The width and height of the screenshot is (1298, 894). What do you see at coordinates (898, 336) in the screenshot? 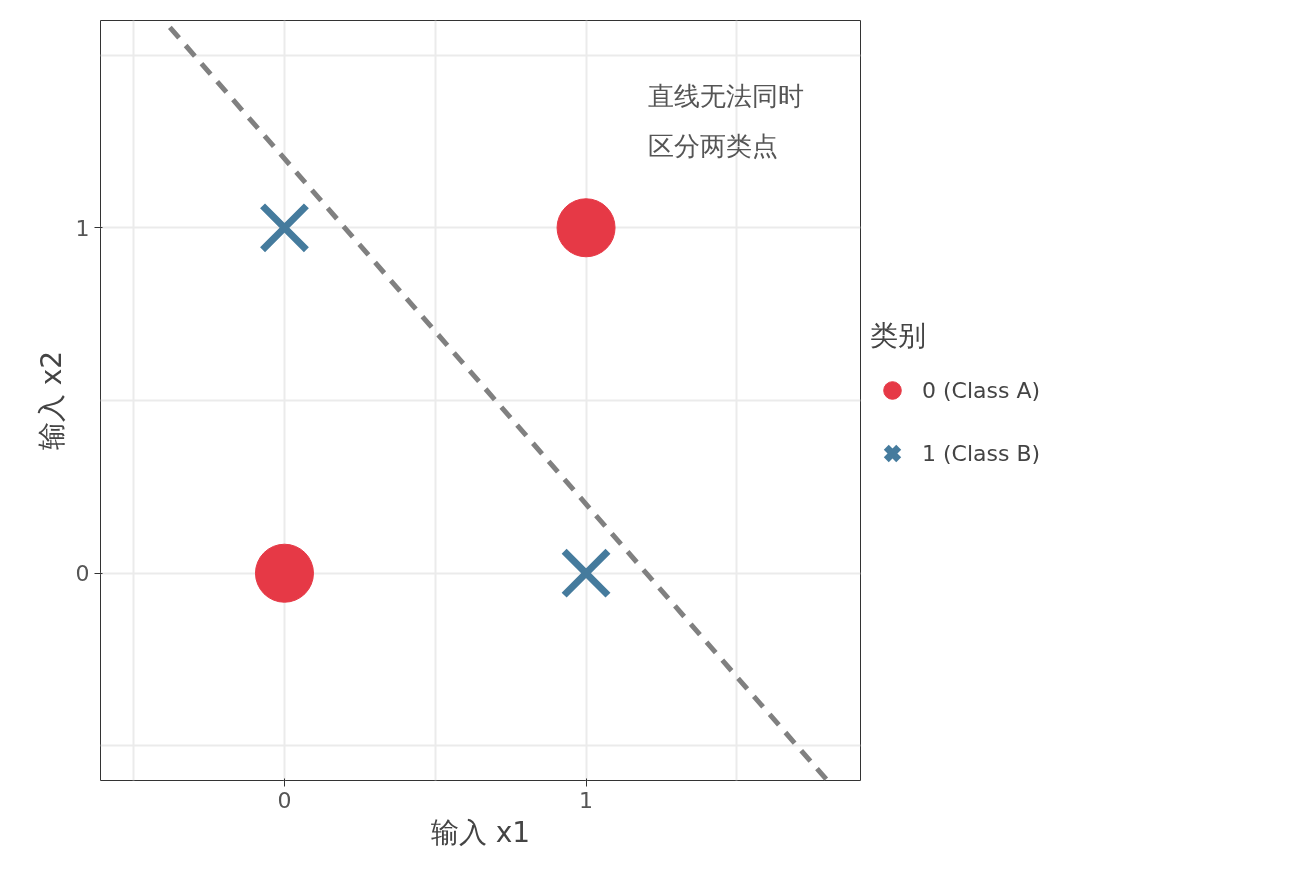
I see `legend-title: 类别` at bounding box center [898, 336].